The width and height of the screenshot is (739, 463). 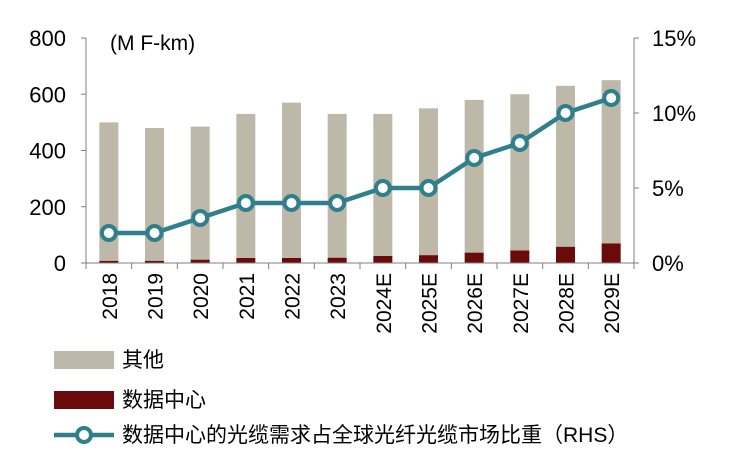 I want to click on bar-other-2020, so click(x=200, y=193).